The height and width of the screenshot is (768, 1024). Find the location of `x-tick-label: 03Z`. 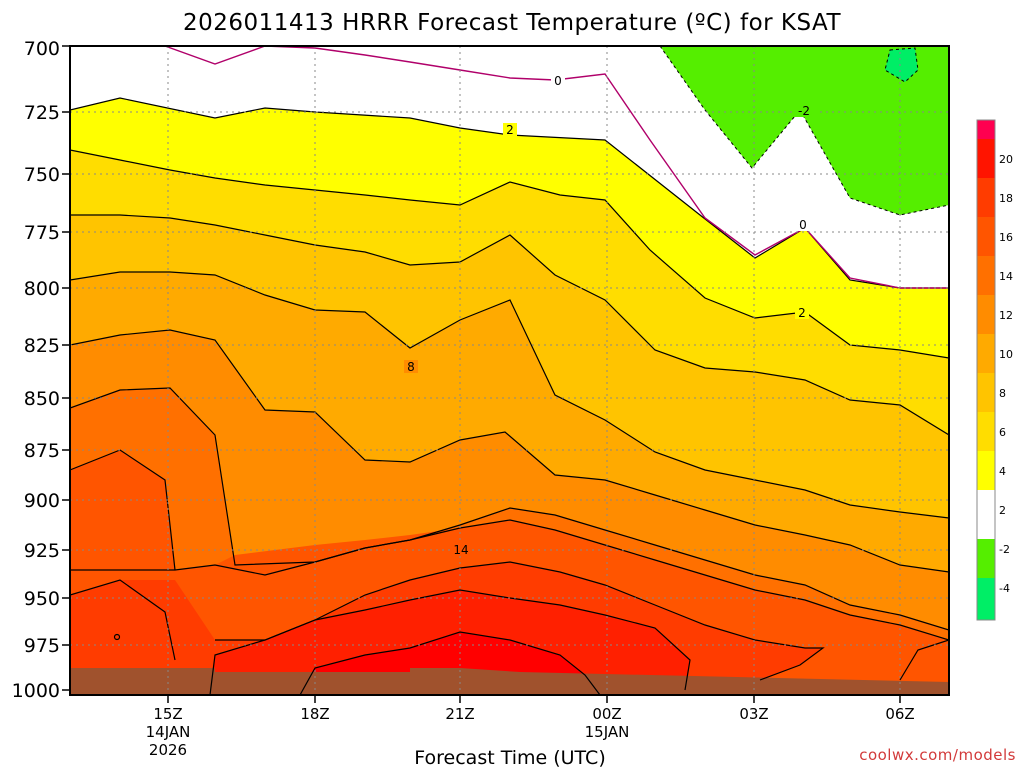

x-tick-label: 03Z is located at coordinates (753, 714).